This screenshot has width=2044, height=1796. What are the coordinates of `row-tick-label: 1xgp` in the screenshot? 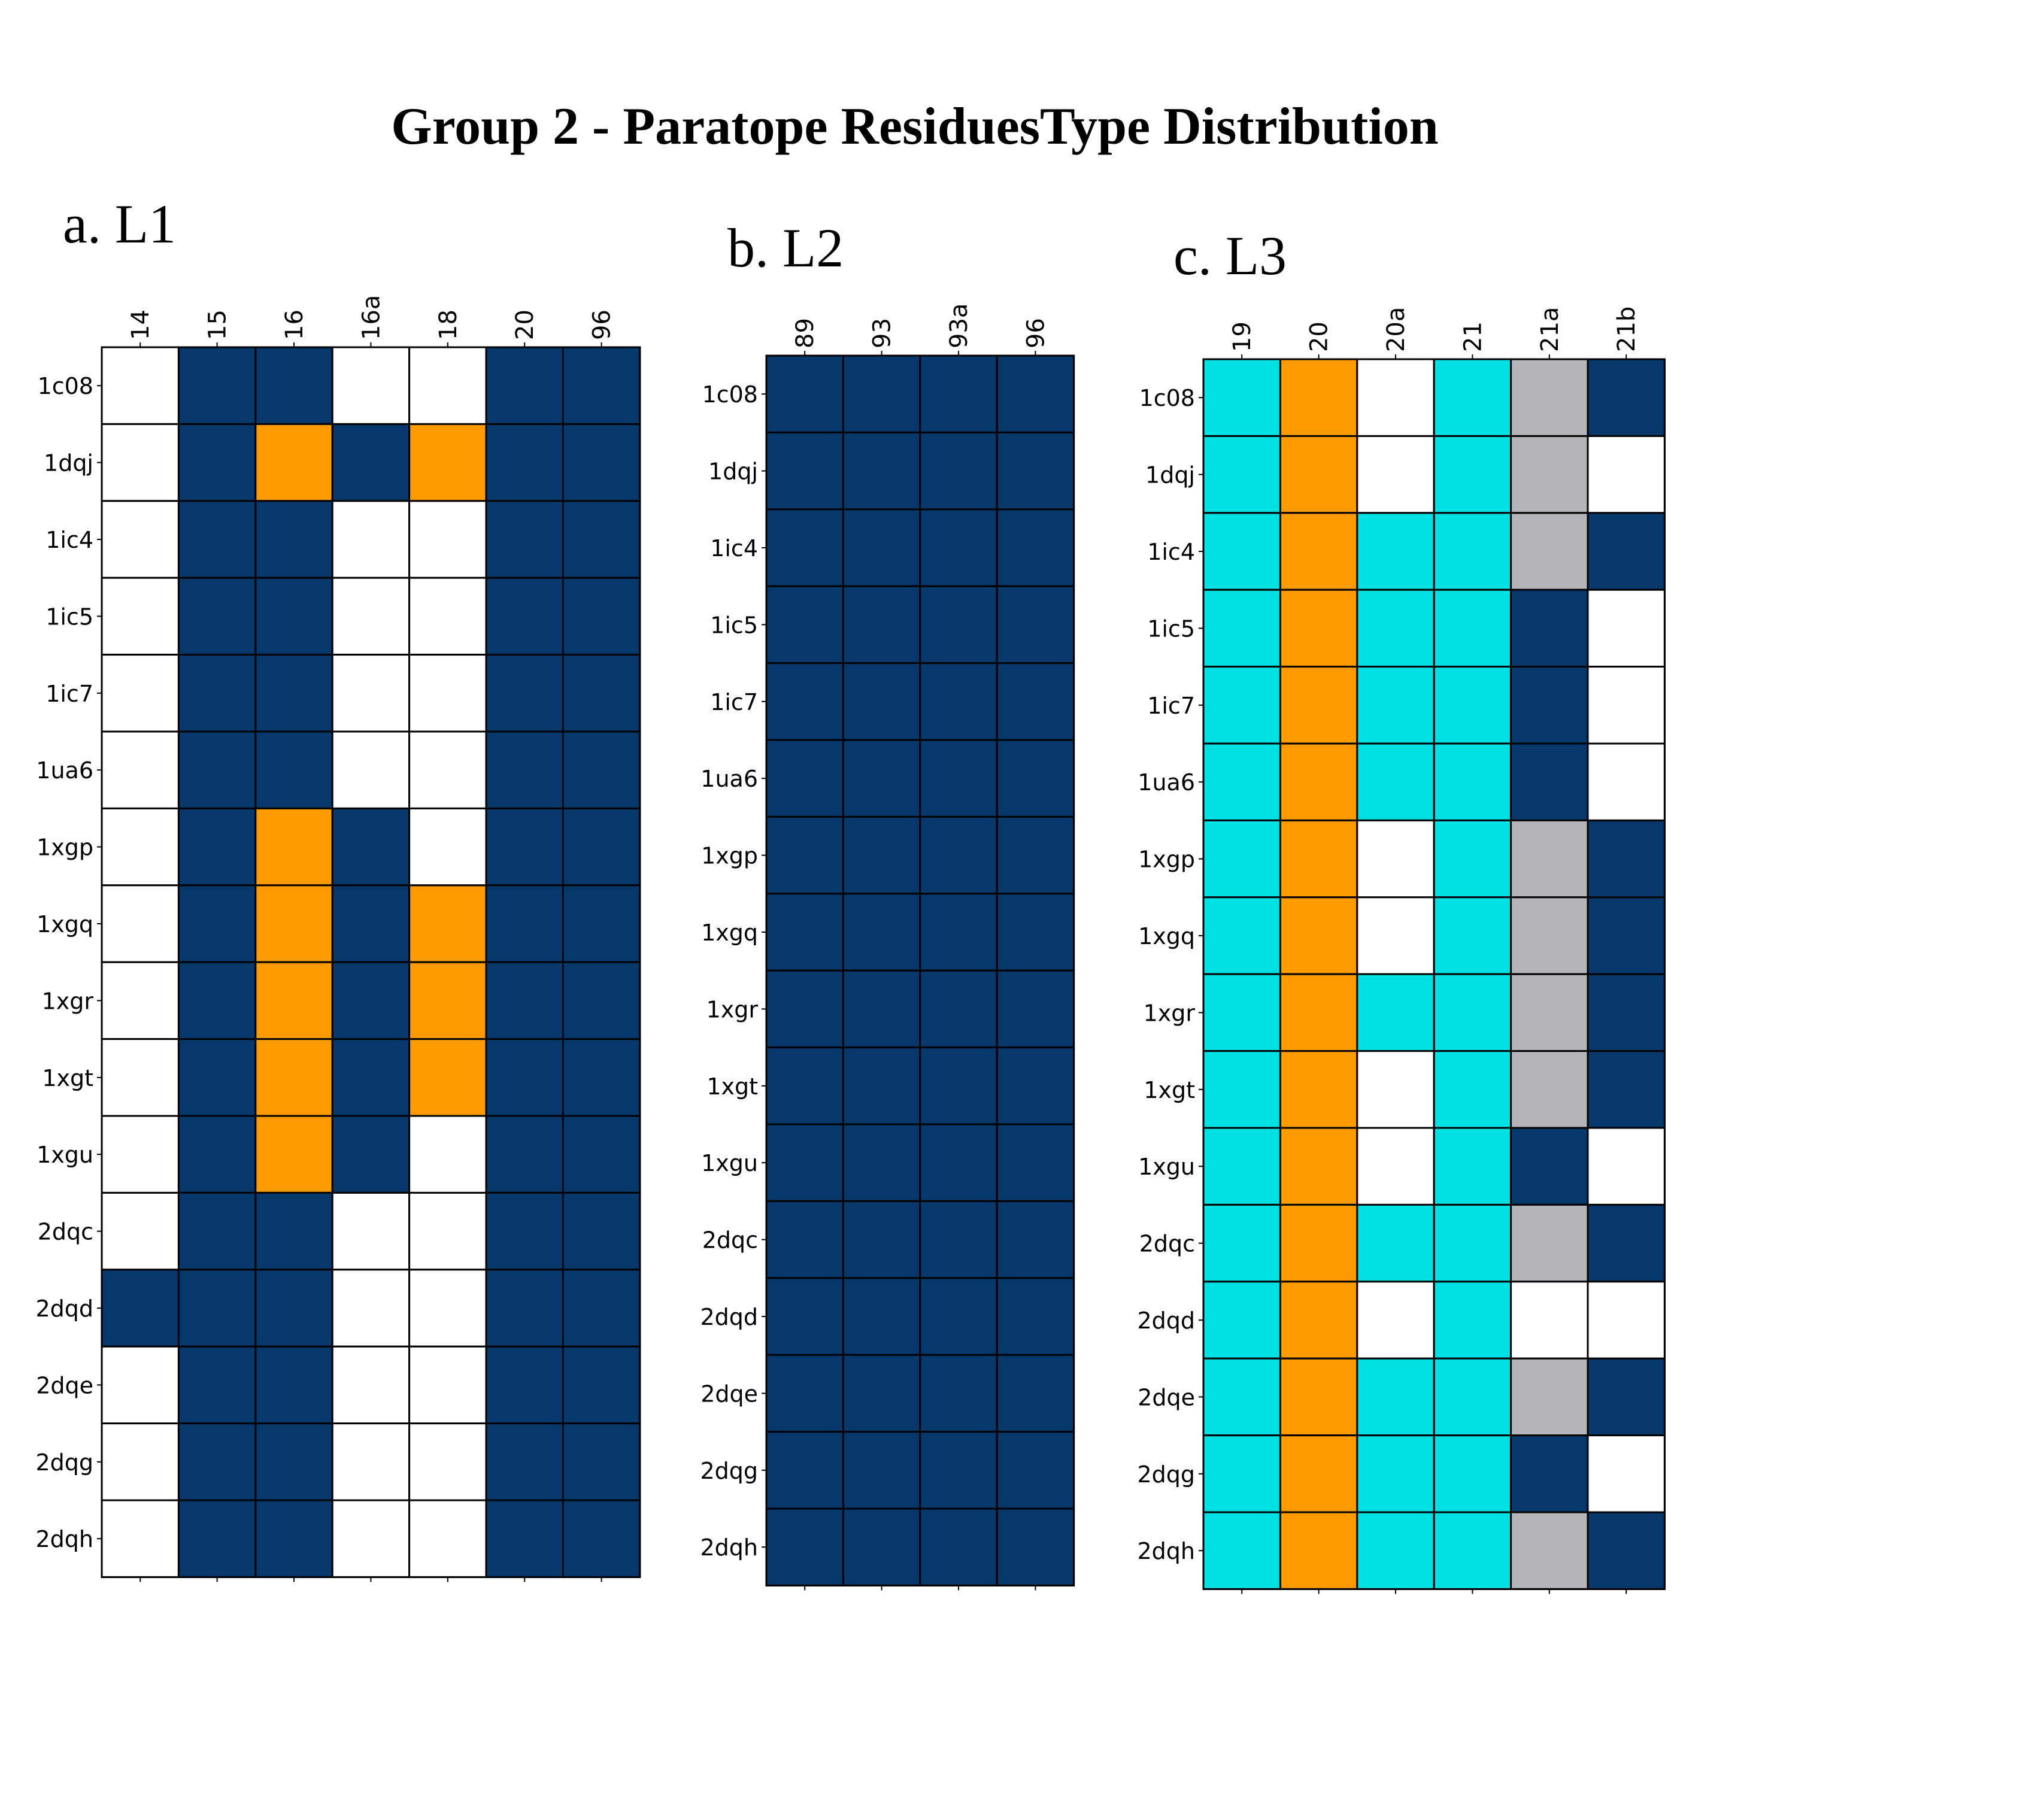 It's located at (65, 848).